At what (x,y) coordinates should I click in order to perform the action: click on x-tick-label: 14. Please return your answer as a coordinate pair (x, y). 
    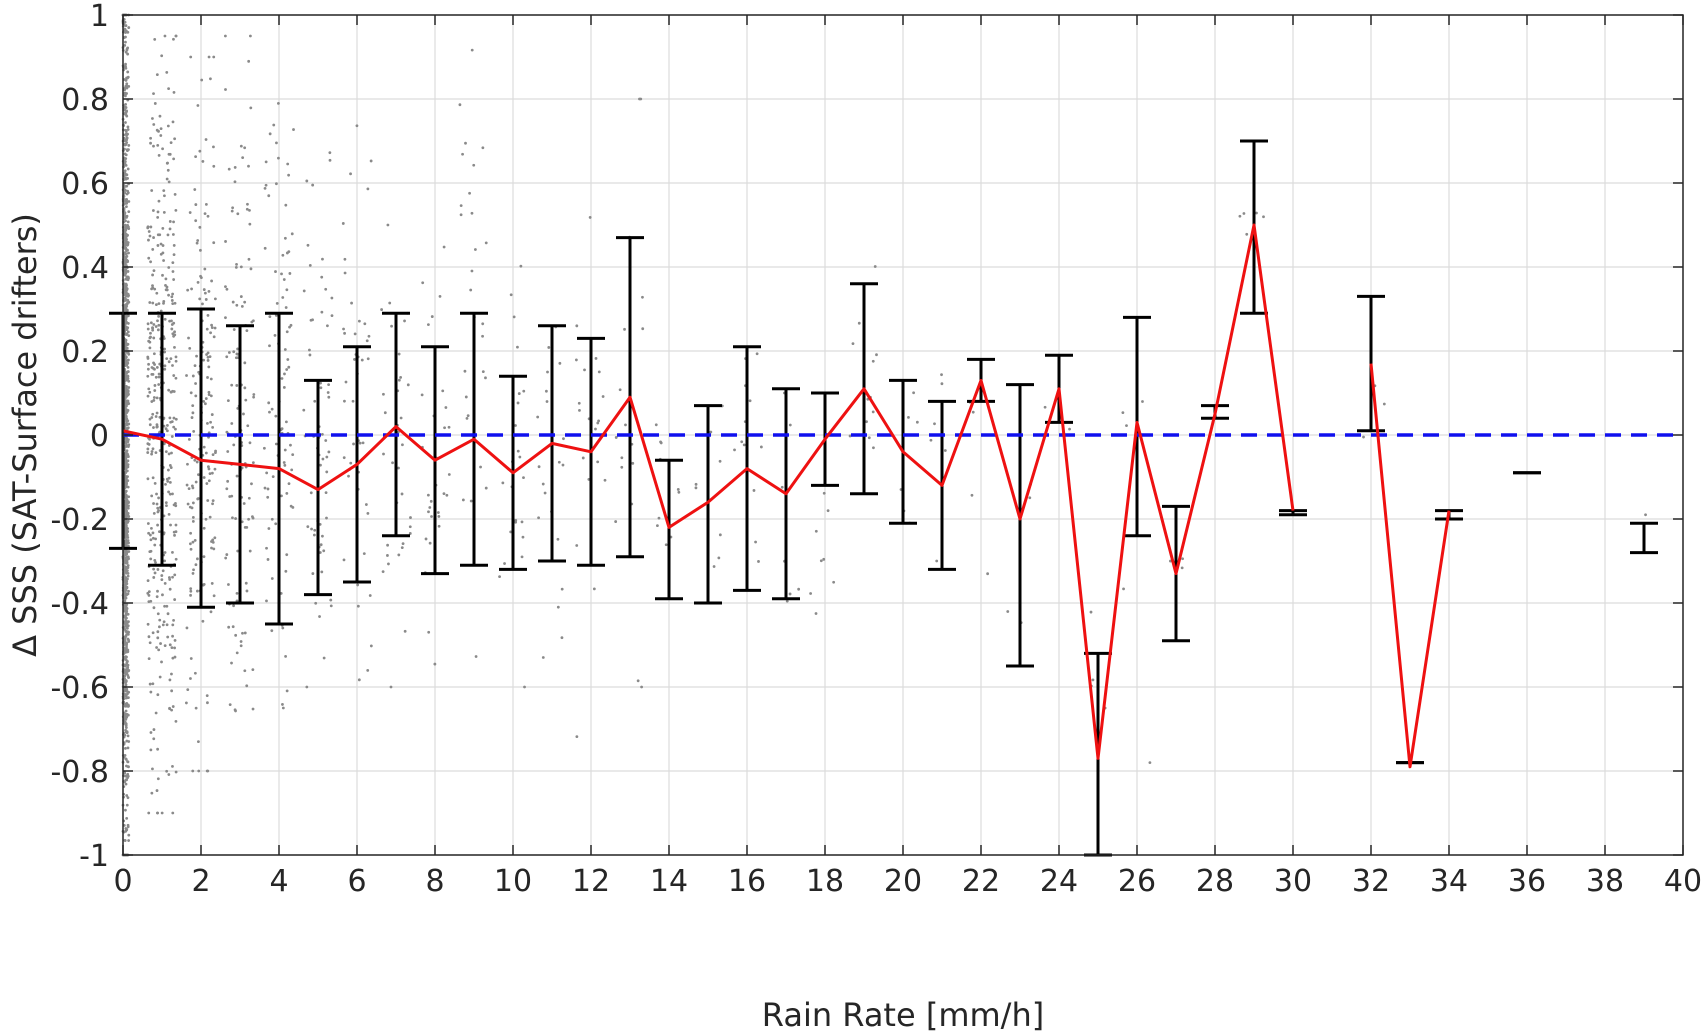
    Looking at the image, I should click on (669, 881).